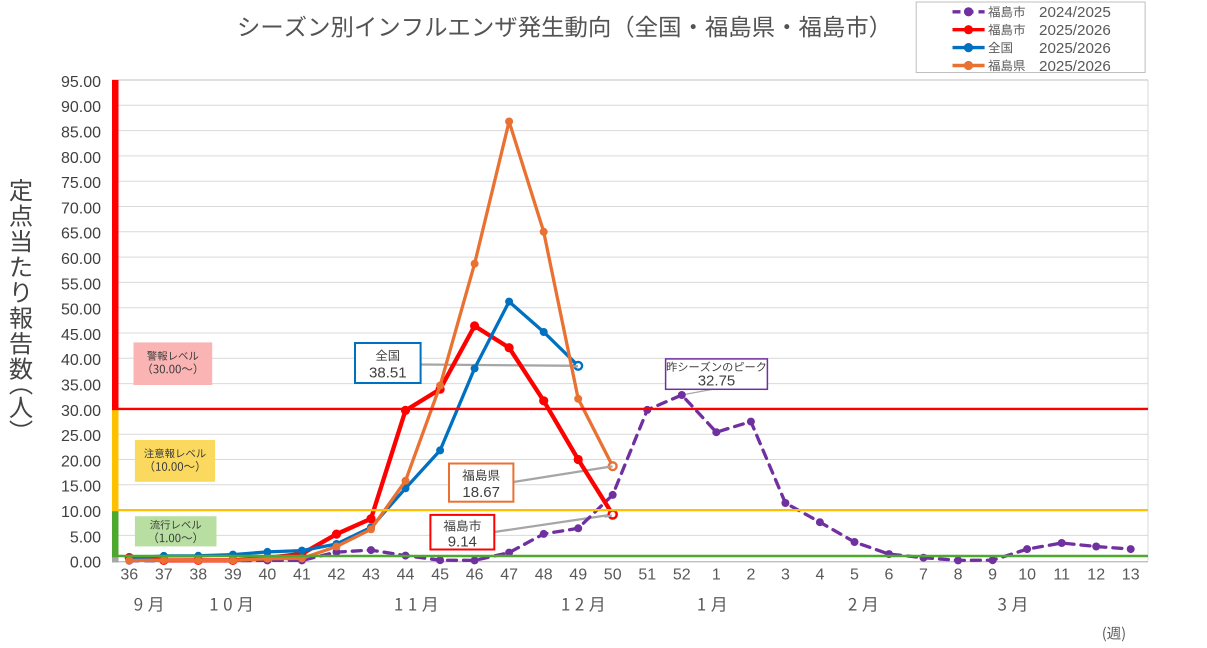  I want to click on svg-text: 18.67, so click(481, 492).